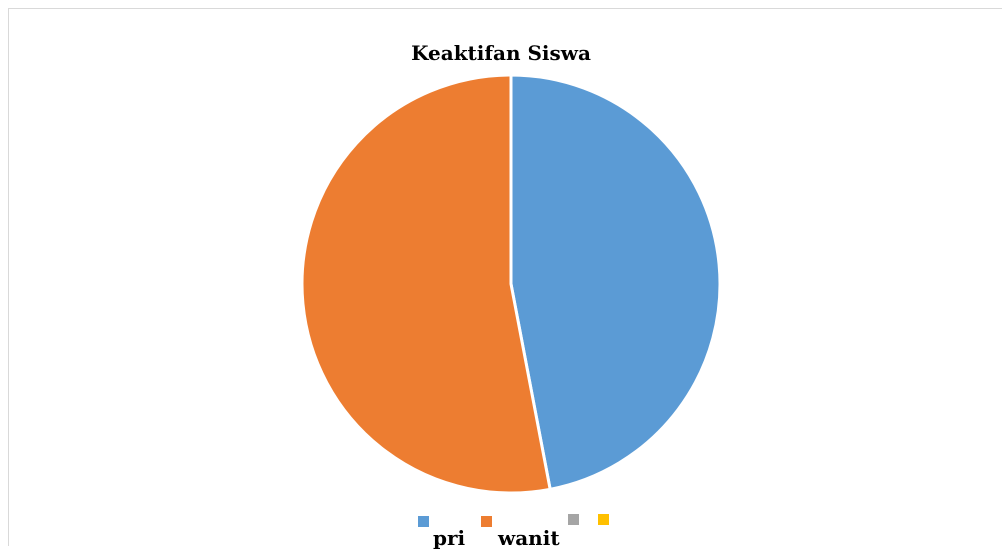 The width and height of the screenshot is (1002, 550). I want to click on chart-title: Keaktifan Siswa, so click(501, 53).